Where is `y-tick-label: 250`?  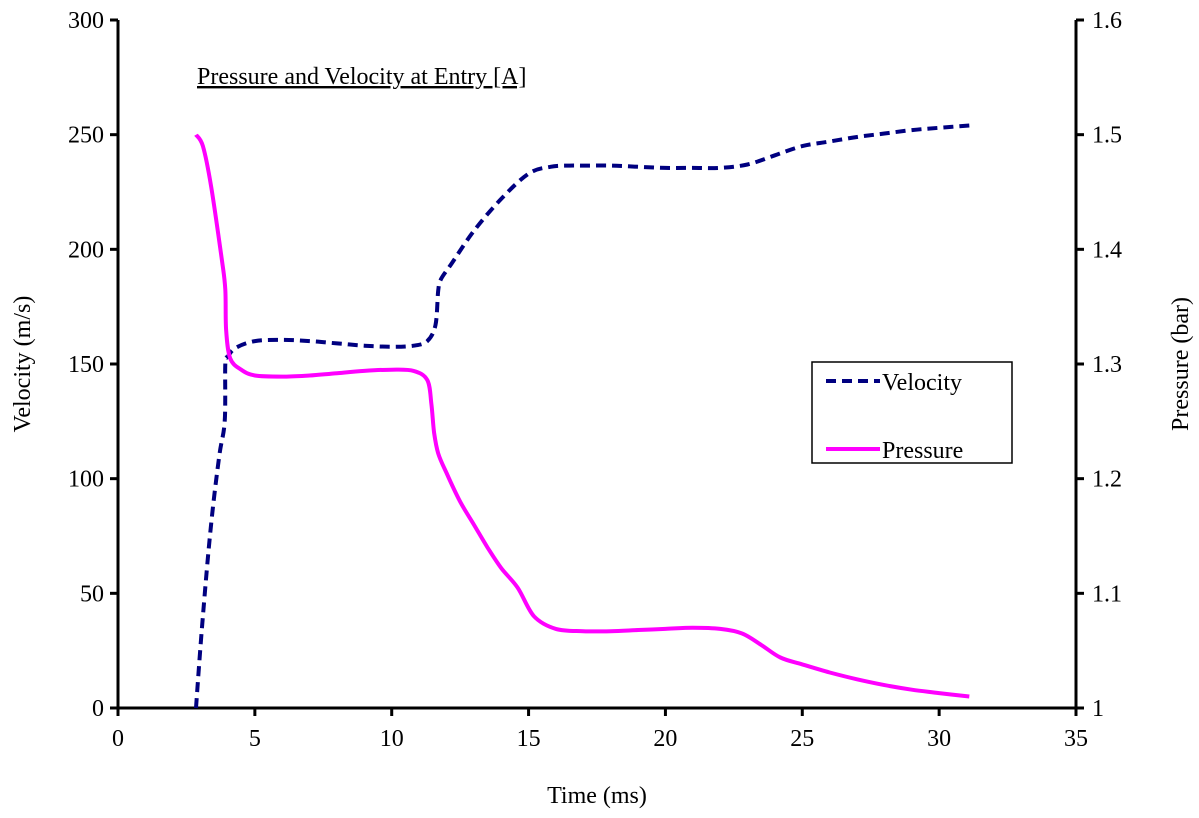 y-tick-label: 250 is located at coordinates (86, 136).